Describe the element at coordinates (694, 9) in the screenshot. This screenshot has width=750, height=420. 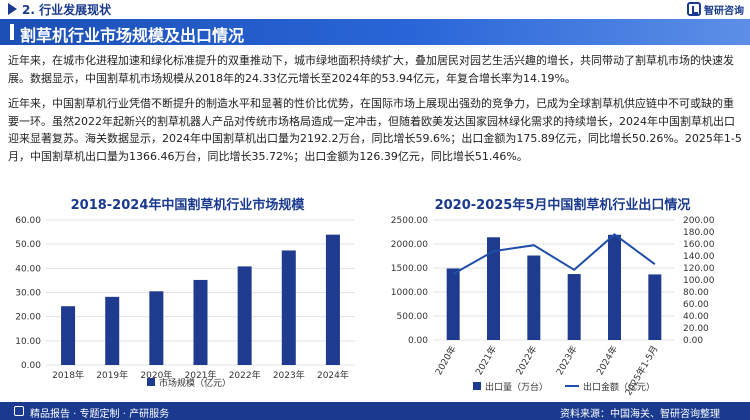
I see `logo-icon` at that location.